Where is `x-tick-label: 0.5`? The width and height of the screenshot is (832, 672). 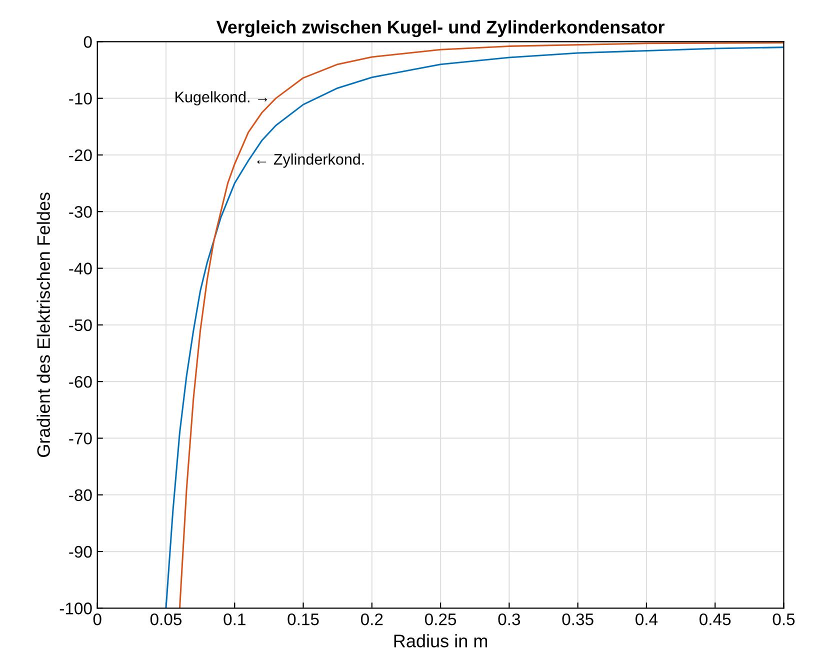
x-tick-label: 0.5 is located at coordinates (783, 619).